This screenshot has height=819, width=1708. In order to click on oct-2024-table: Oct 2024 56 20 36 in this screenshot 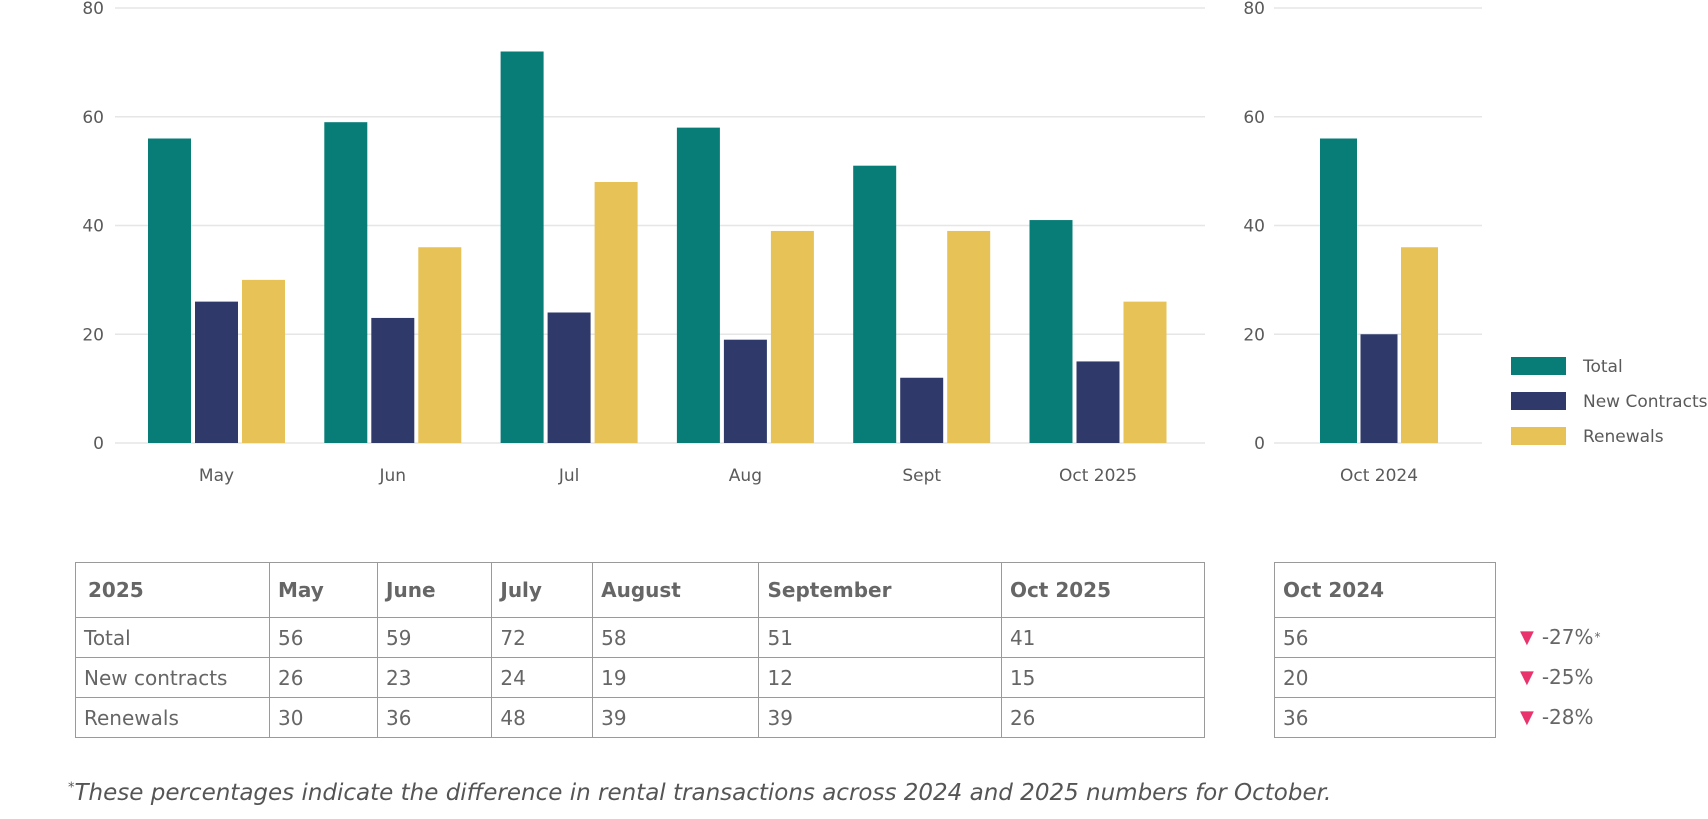, I will do `click(1385, 650)`.